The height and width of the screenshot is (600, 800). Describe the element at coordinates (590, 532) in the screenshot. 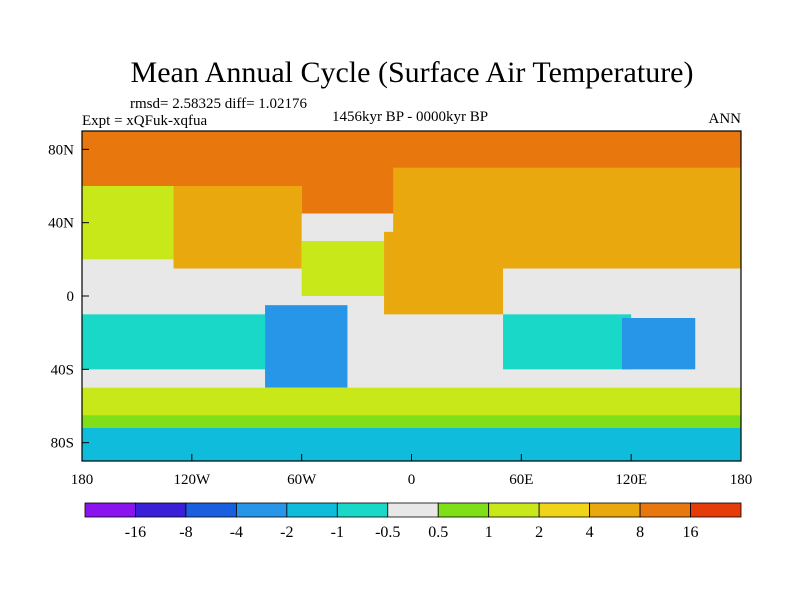

I see `colorbar-label: 4` at that location.